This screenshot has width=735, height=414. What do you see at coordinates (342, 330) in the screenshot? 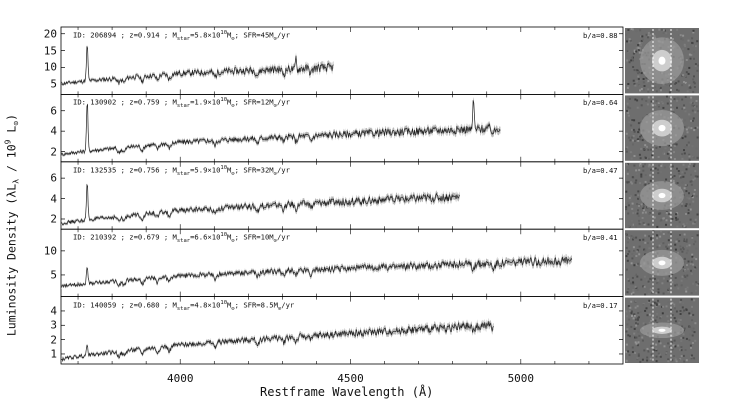
I see `panel-frame` at bounding box center [342, 330].